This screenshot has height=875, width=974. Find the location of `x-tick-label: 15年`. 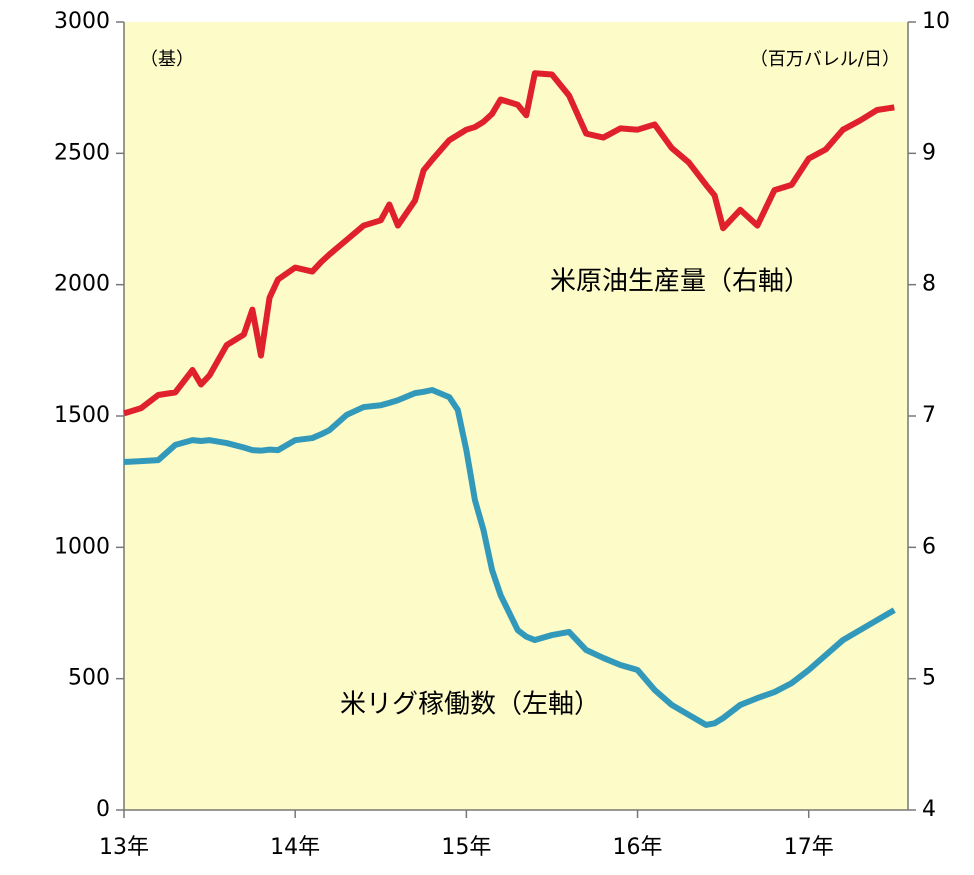

x-tick-label: 15年 is located at coordinates (466, 847).